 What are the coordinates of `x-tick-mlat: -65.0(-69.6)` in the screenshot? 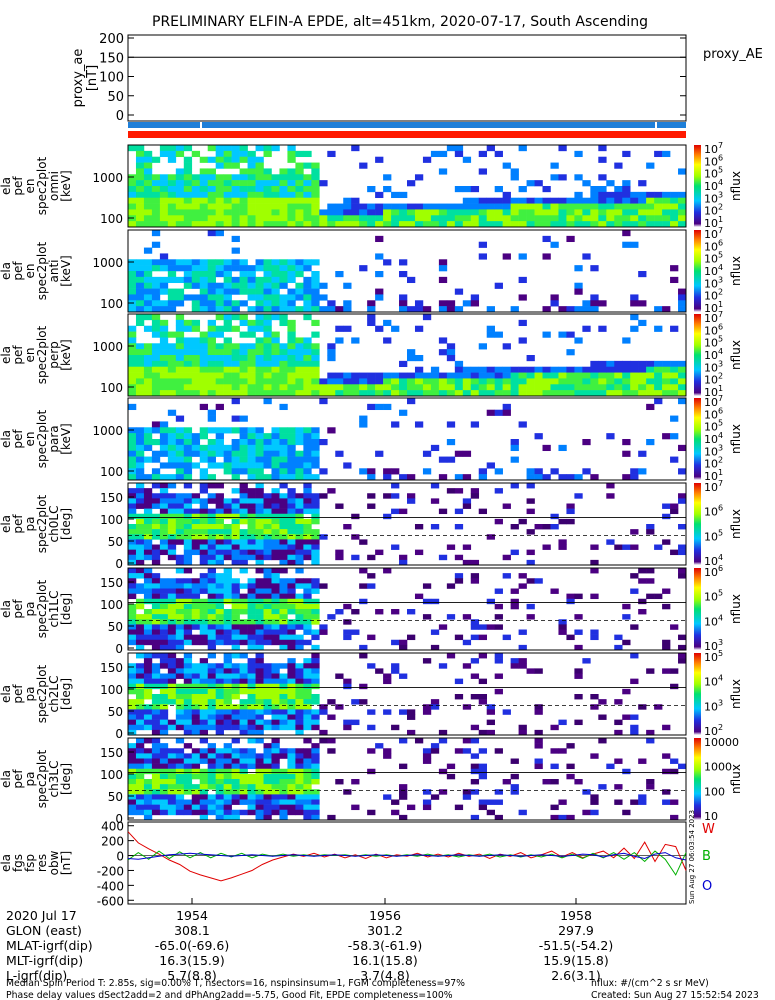 It's located at (192, 945).